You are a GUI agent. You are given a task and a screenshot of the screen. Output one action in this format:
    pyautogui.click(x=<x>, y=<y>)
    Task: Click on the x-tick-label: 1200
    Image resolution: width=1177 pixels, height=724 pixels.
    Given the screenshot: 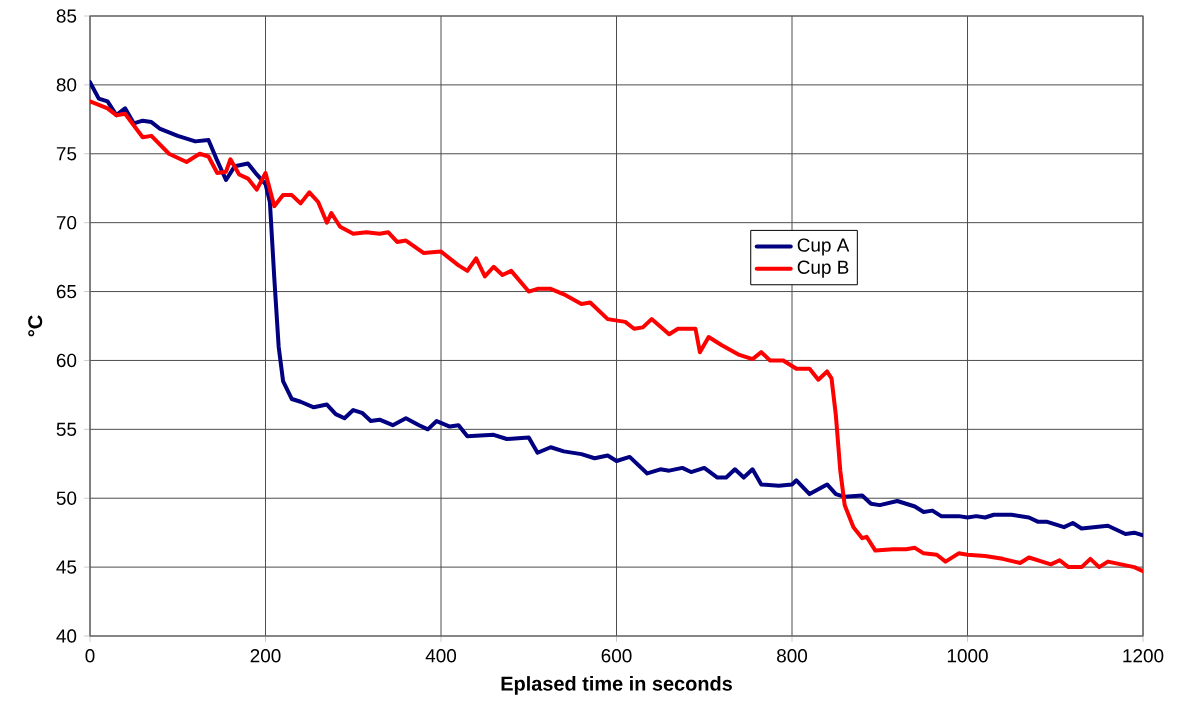 What is the action you would take?
    pyautogui.click(x=1143, y=656)
    